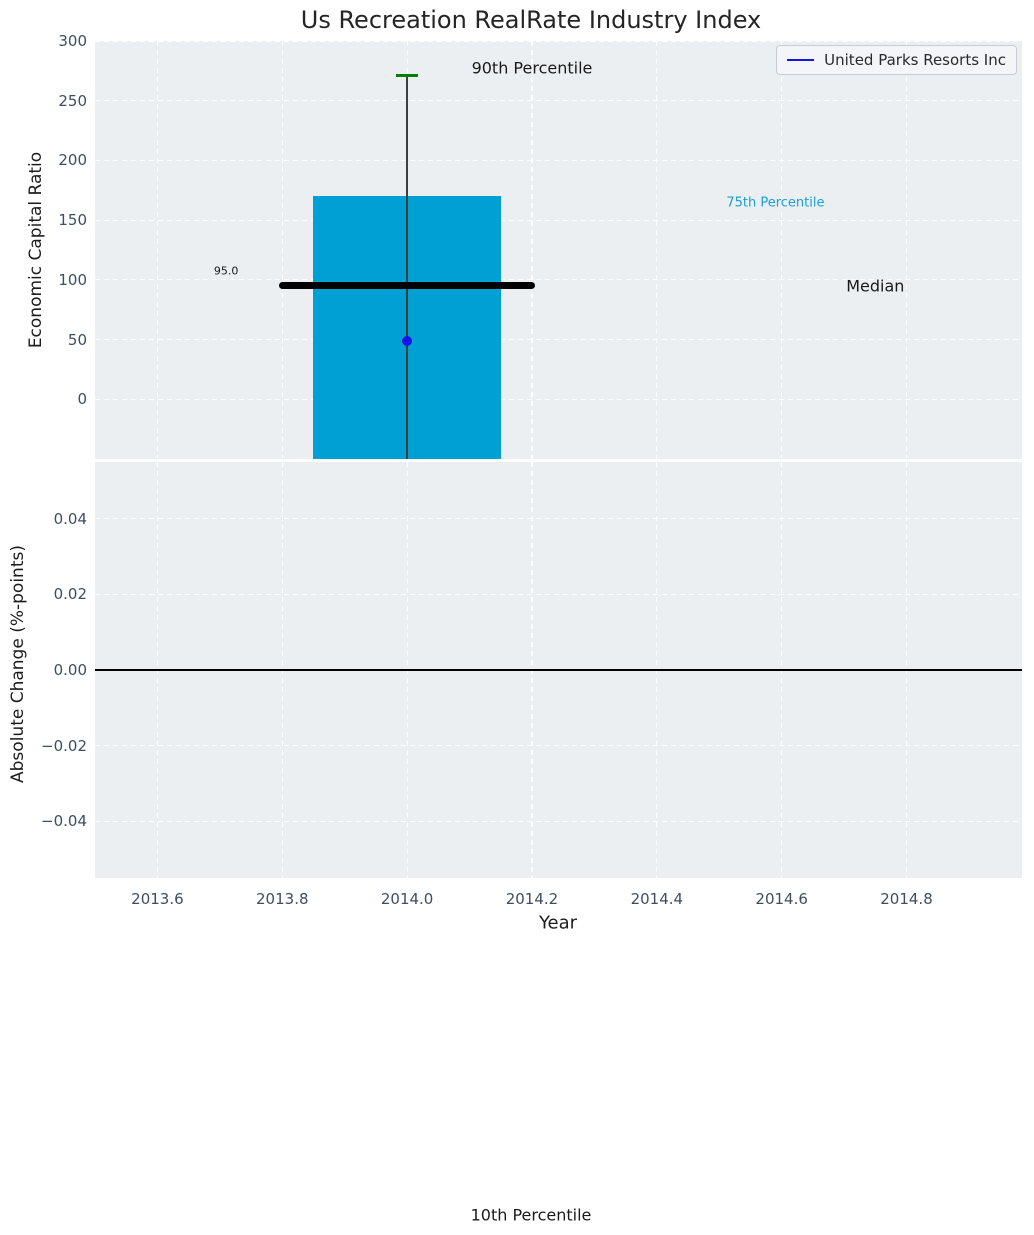 The image size is (1034, 1235). What do you see at coordinates (72, 100) in the screenshot?
I see `y-tick-label: 250` at bounding box center [72, 100].